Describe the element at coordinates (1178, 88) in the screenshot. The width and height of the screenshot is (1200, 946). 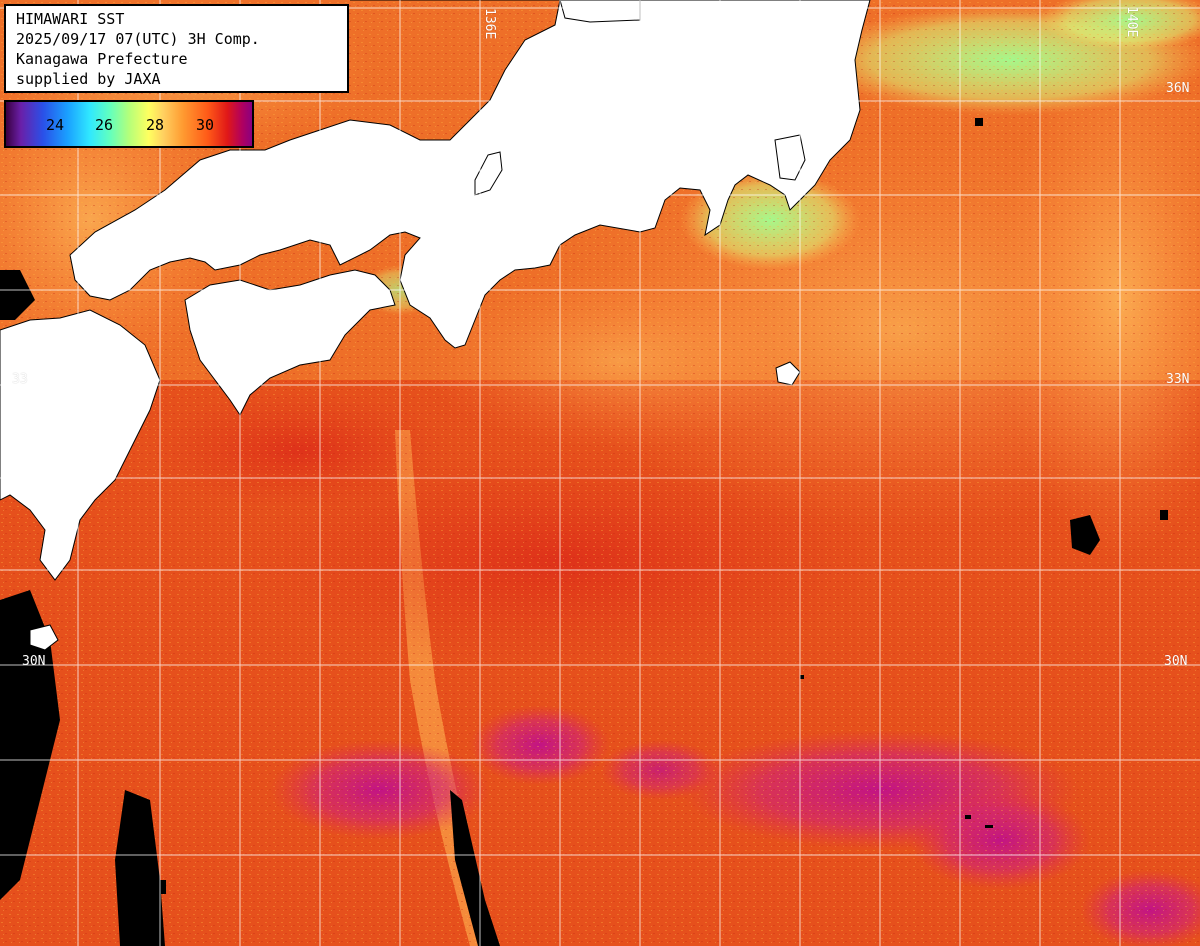
I see `lat-label-36-right: 36N` at that location.